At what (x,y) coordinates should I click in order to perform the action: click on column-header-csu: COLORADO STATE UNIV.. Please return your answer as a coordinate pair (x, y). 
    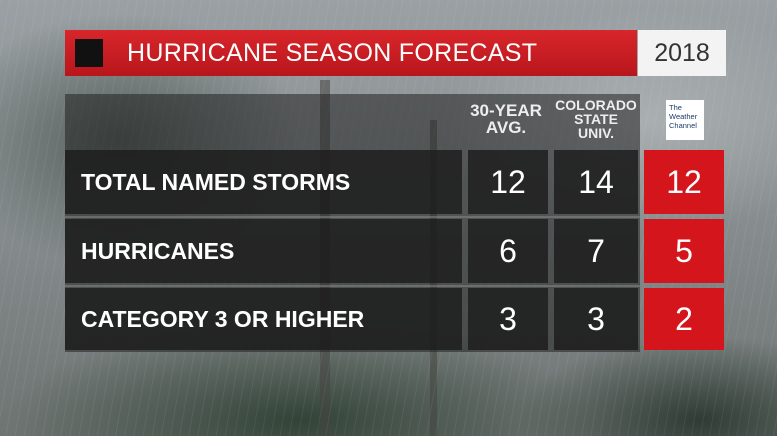
    Looking at the image, I should click on (596, 119).